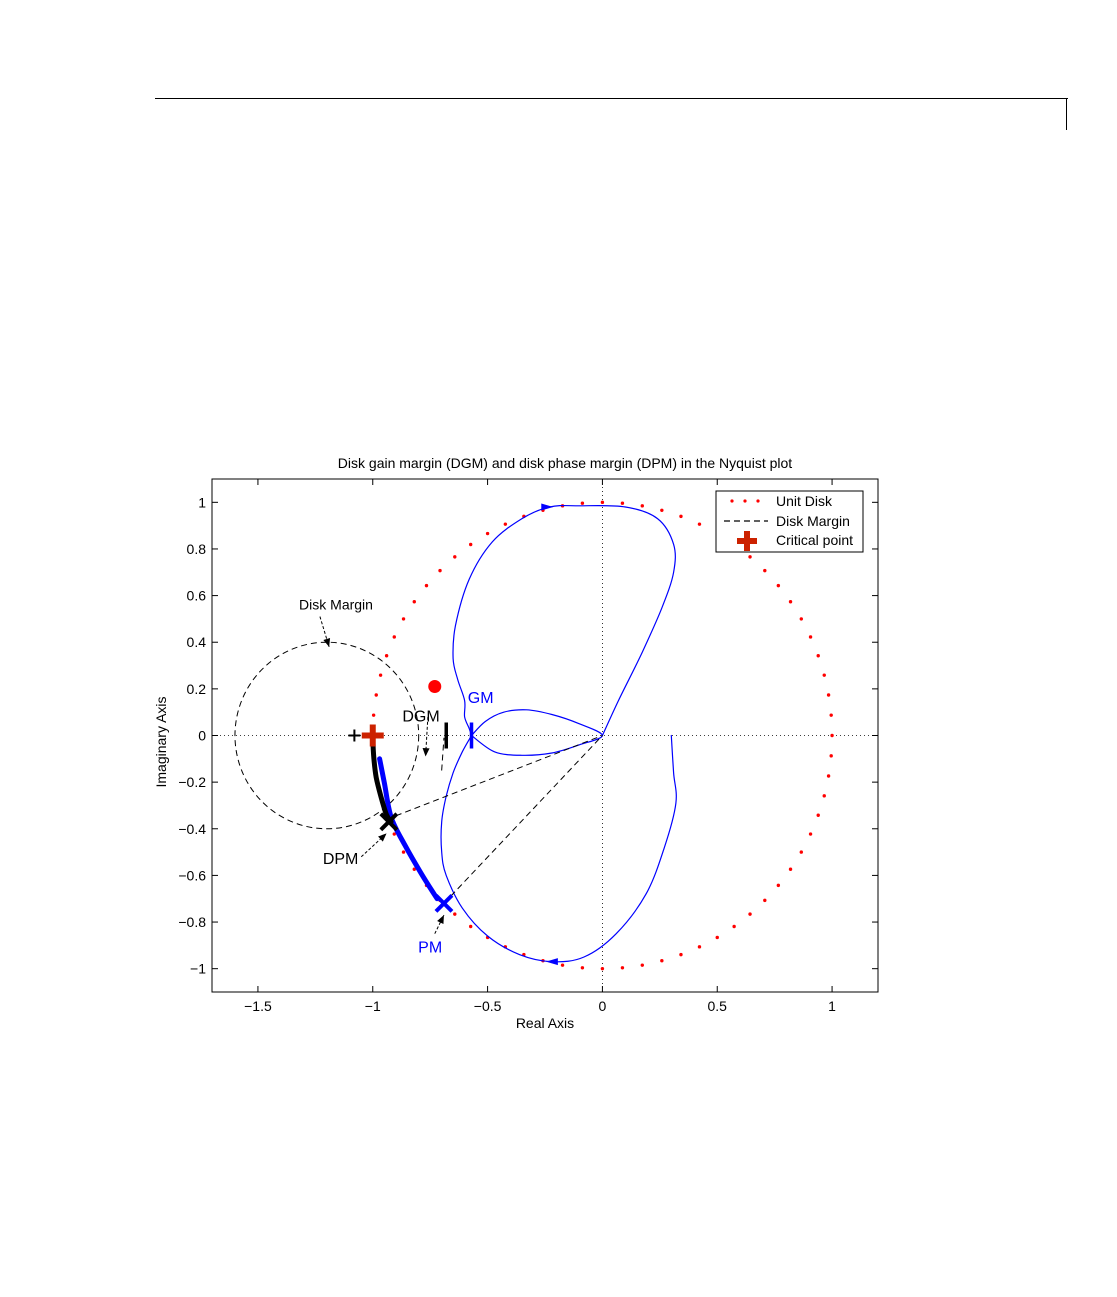  I want to click on y-axis-label: Imaginary Axis, so click(161, 741).